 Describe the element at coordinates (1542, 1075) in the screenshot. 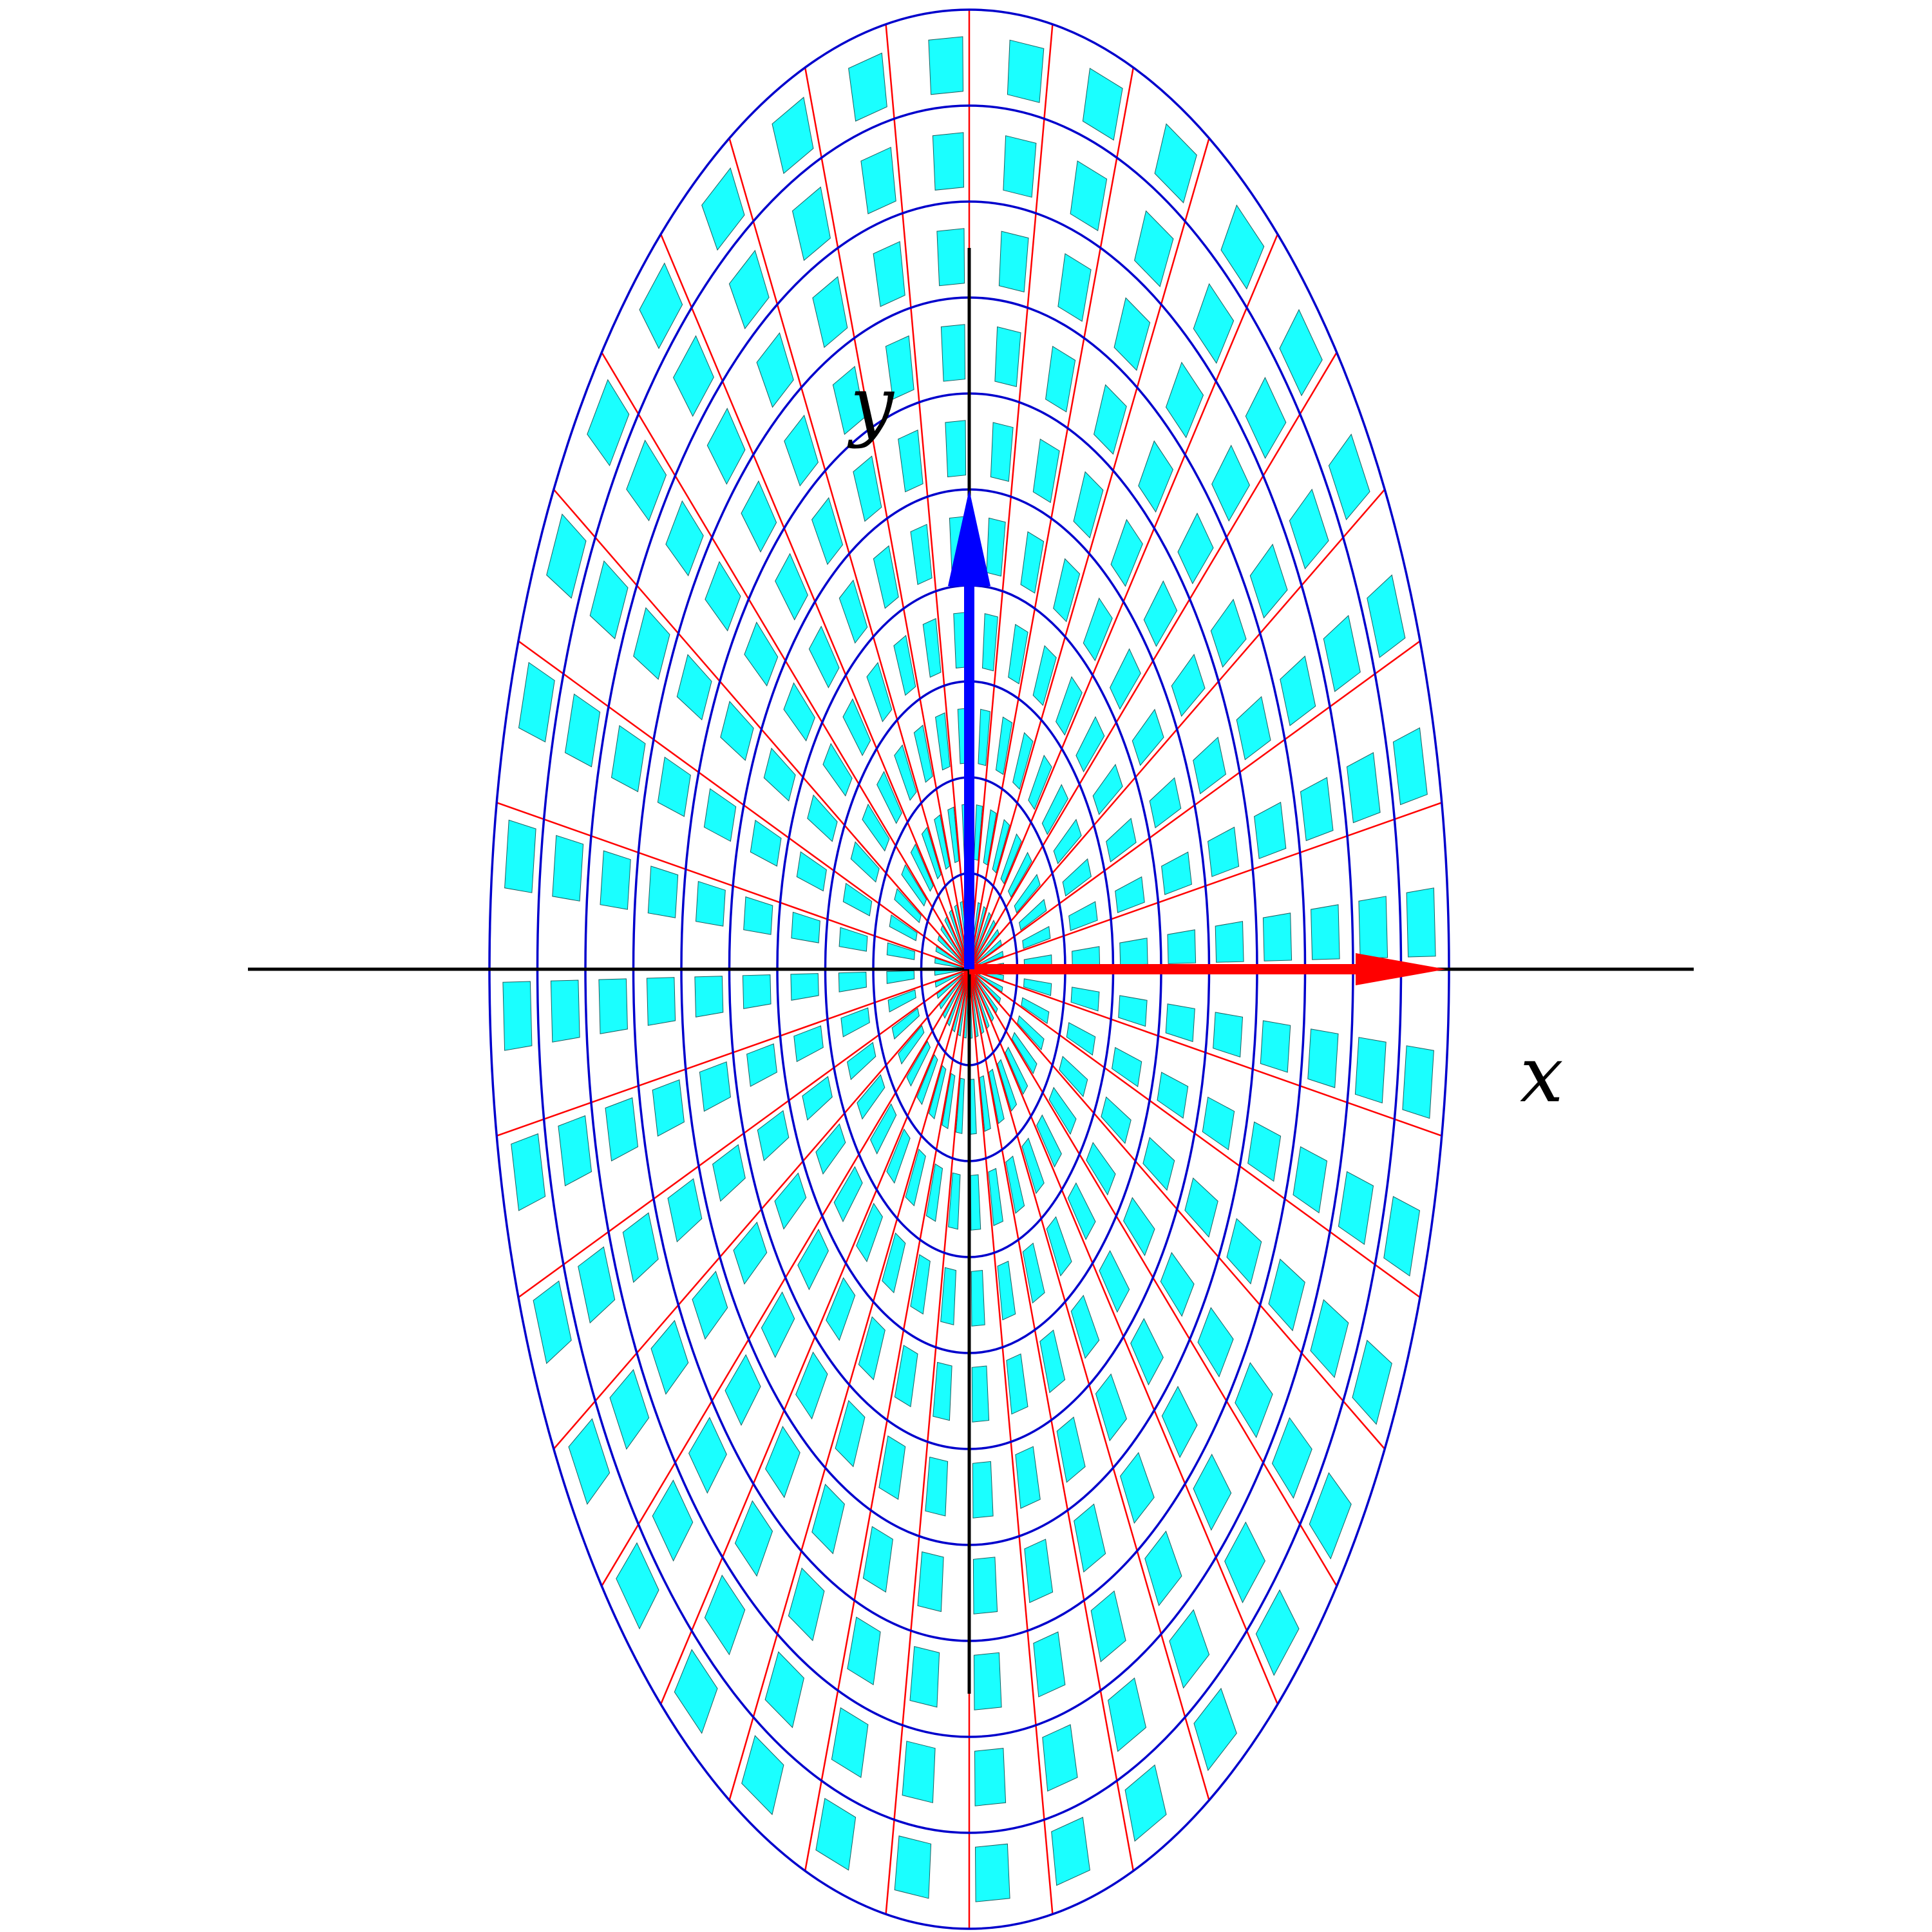

I see `x-axis-label: x` at that location.